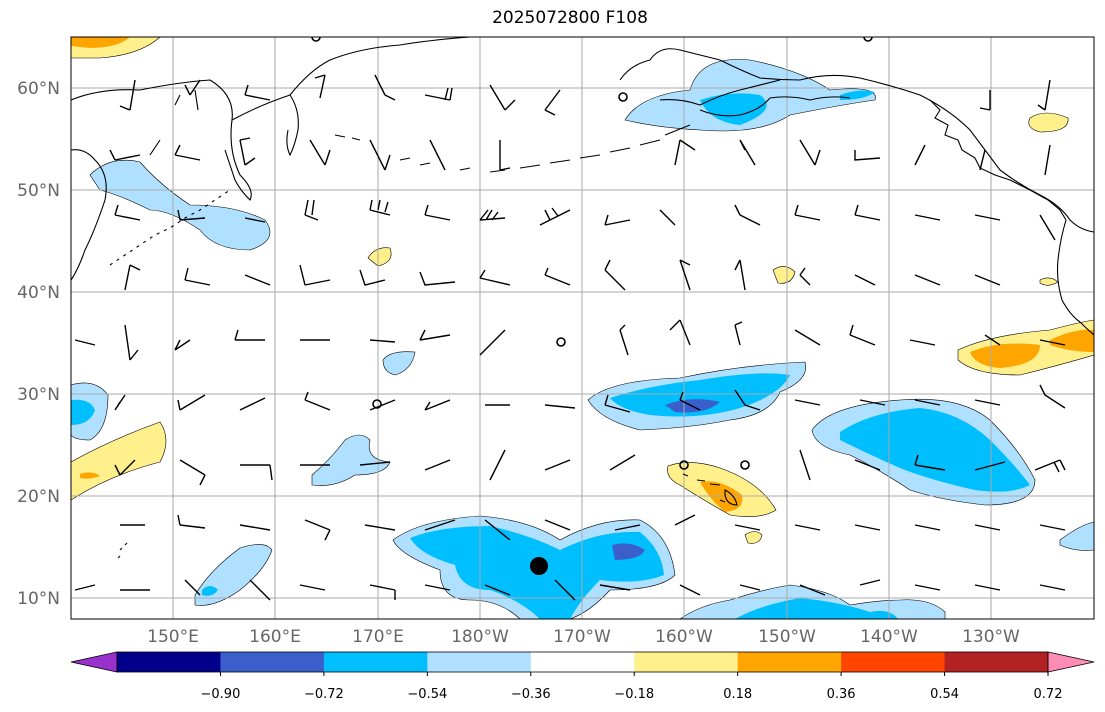 This screenshot has height=712, width=1105. What do you see at coordinates (1071, 662) in the screenshot?
I see `colorbar-extend-high` at bounding box center [1071, 662].